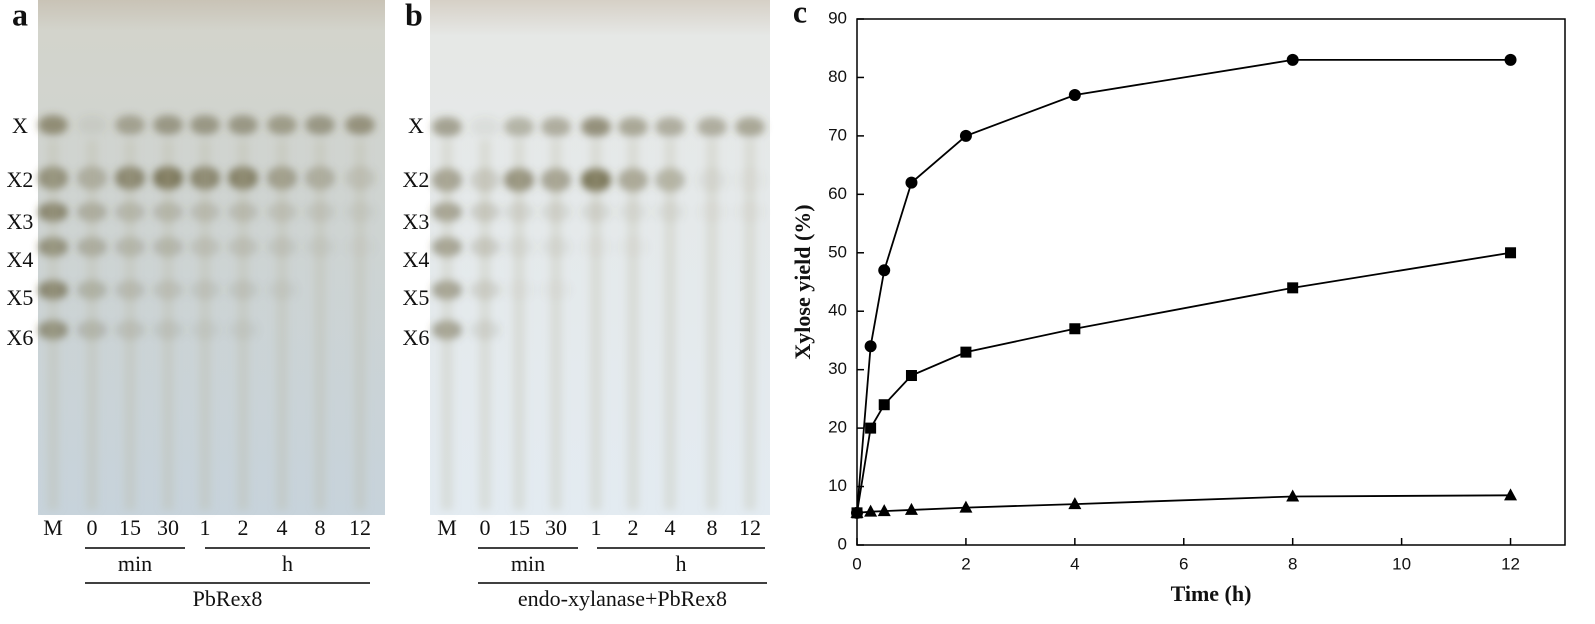 The height and width of the screenshot is (624, 1595). I want to click on x-tick-label: 6, so click(1183, 563).